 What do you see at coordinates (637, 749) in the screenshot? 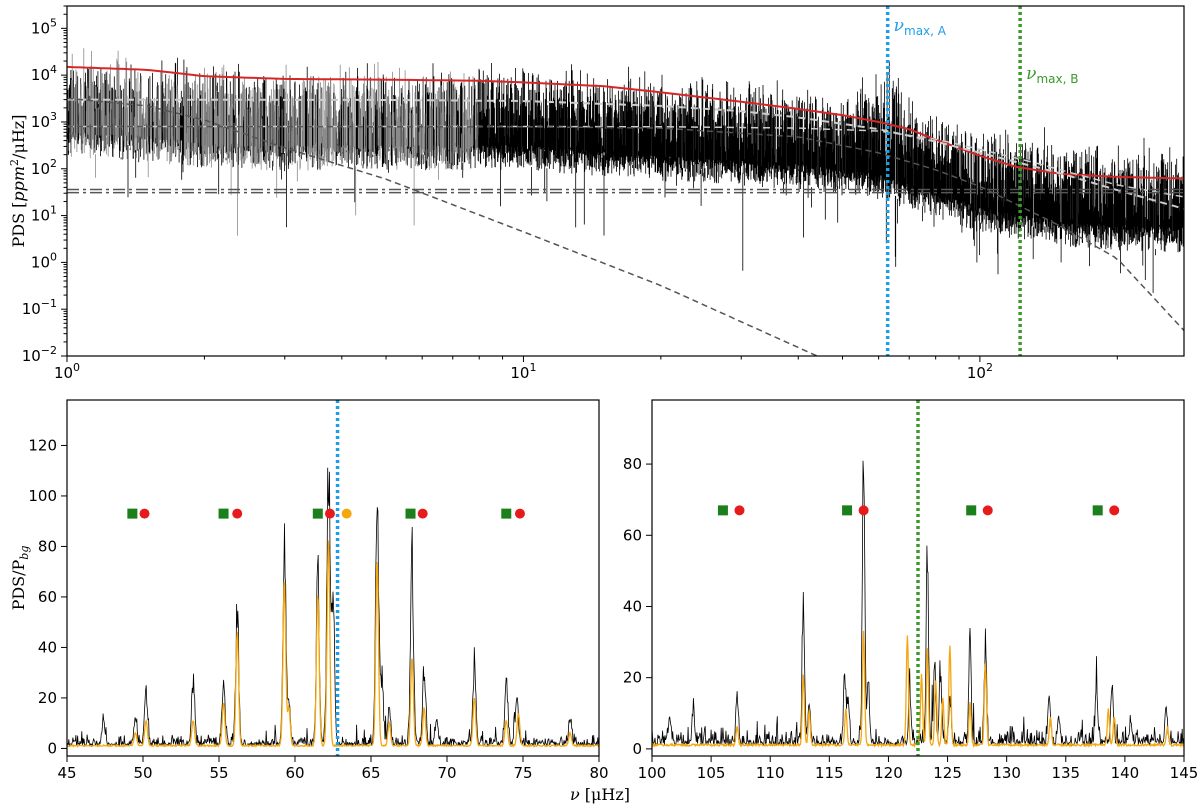
I see `bottom-right-y-tick-label: 0` at bounding box center [637, 749].